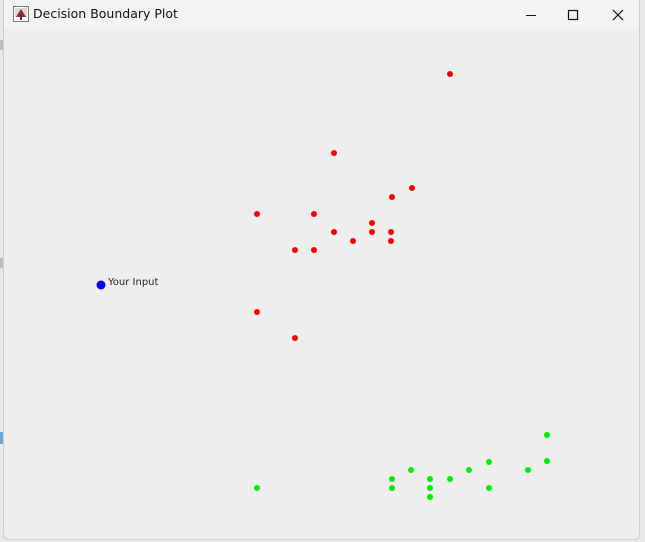  What do you see at coordinates (21, 14) in the screenshot?
I see `java-app-icon` at bounding box center [21, 14].